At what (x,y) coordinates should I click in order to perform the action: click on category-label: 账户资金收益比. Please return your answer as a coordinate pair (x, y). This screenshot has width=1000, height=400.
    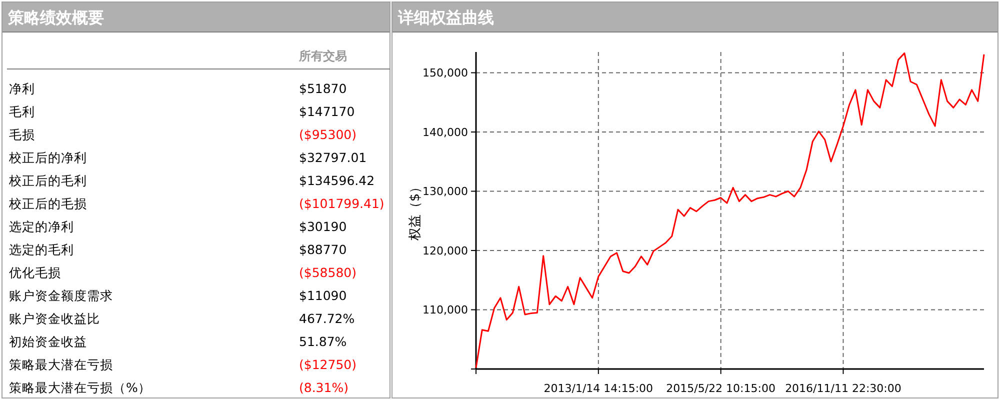
    Looking at the image, I should click on (54, 318).